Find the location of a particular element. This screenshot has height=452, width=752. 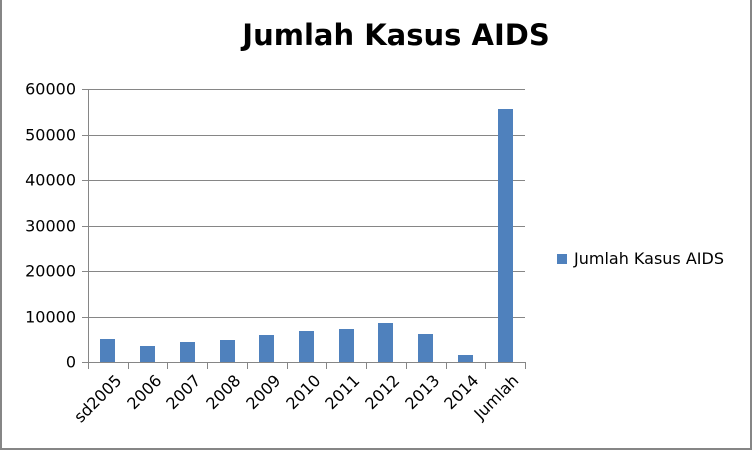

bar-2009 is located at coordinates (267, 348).